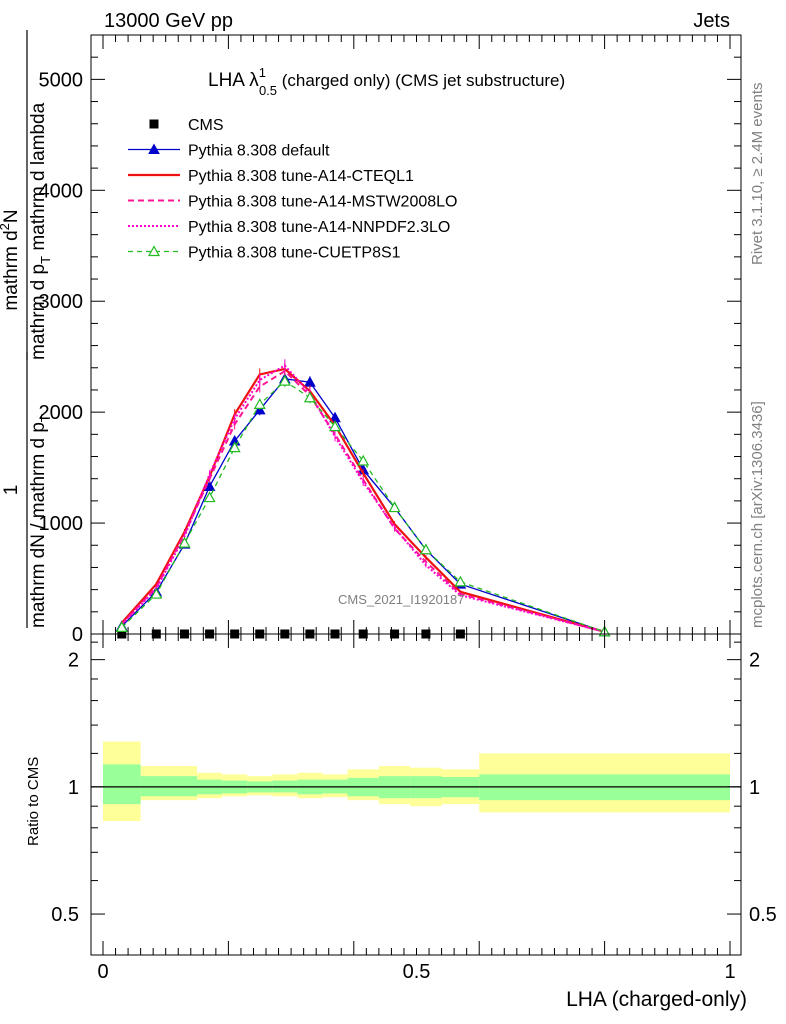  What do you see at coordinates (729, 972) in the screenshot?
I see `ratio-xtick-label-2: 1` at bounding box center [729, 972].